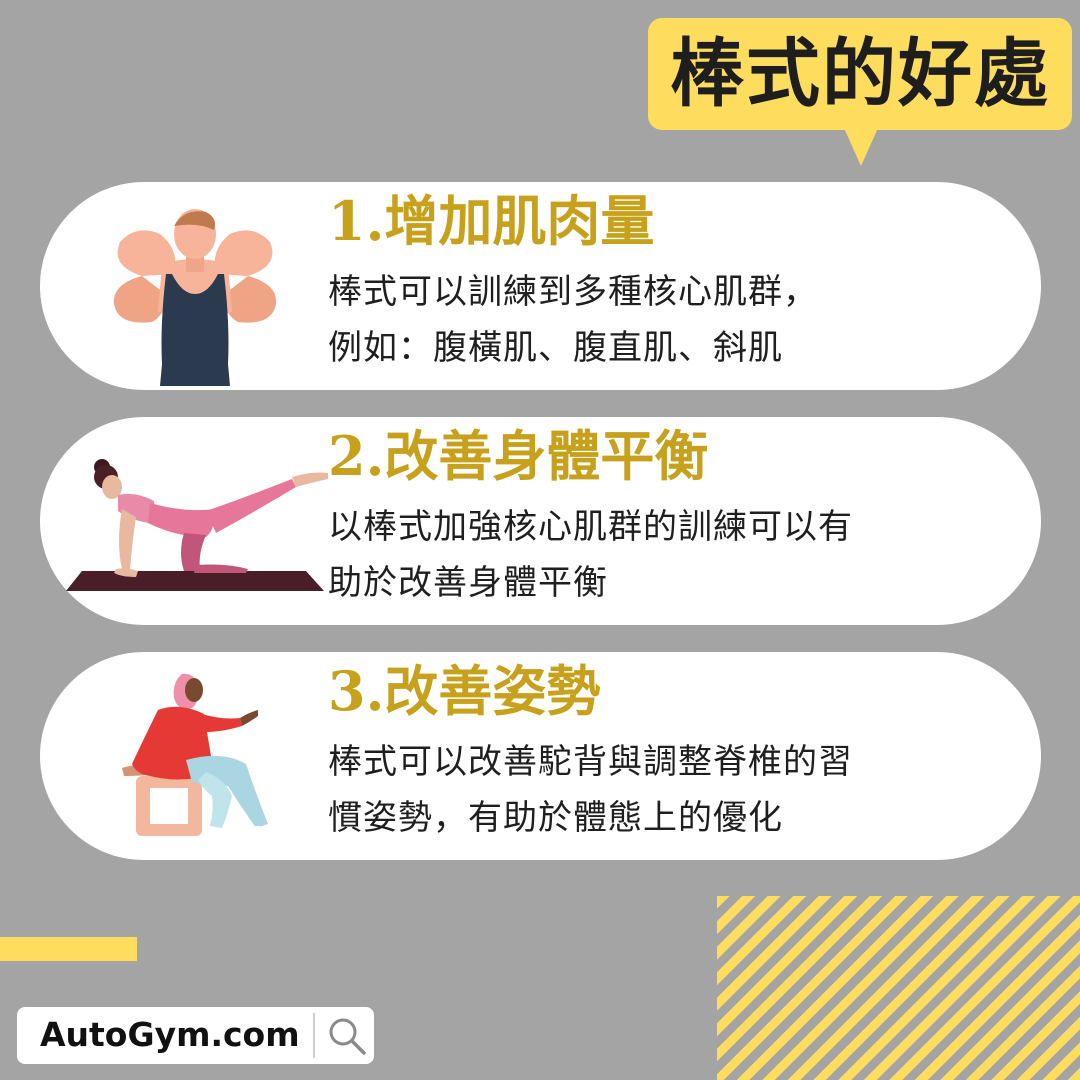 The height and width of the screenshot is (1080, 1080). Describe the element at coordinates (898, 988) in the screenshot. I see `diagonal-stripes-decoration` at that location.